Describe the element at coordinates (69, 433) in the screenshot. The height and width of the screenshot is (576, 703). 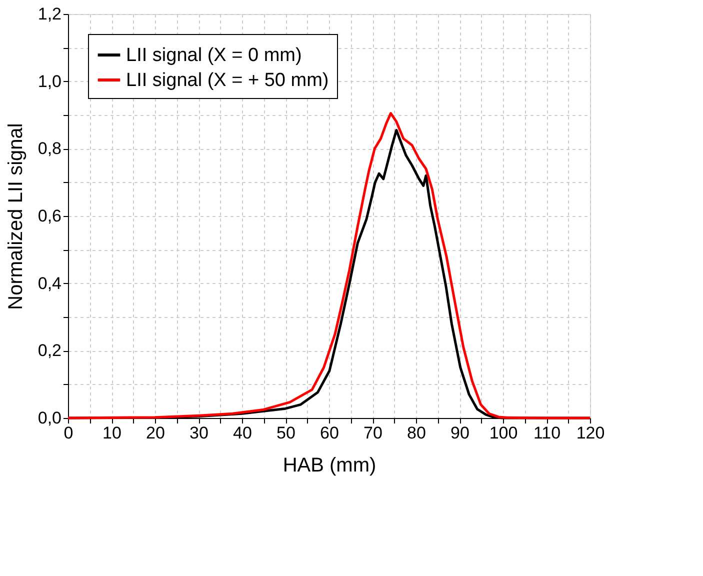
I see `x-tick-label: 0` at that location.